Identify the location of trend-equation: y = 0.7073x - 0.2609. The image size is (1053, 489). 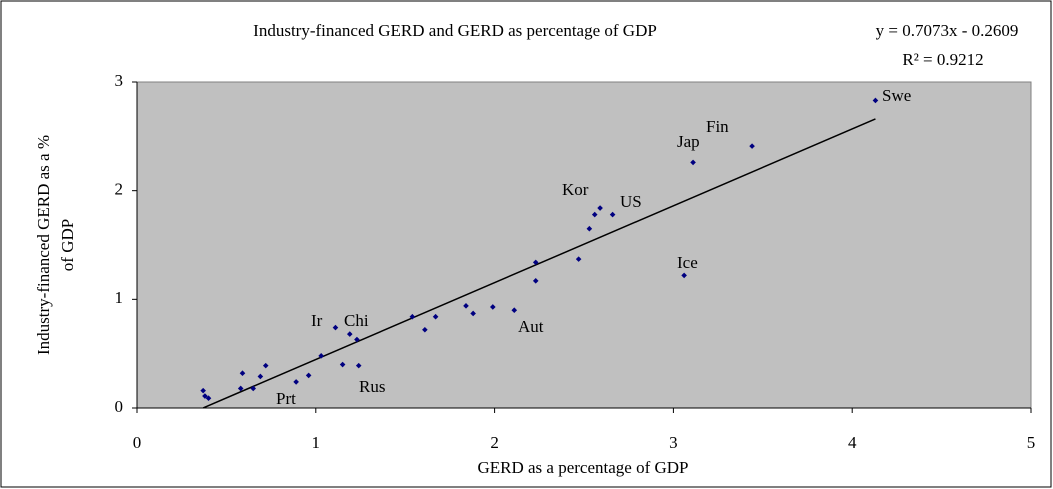
(947, 30).